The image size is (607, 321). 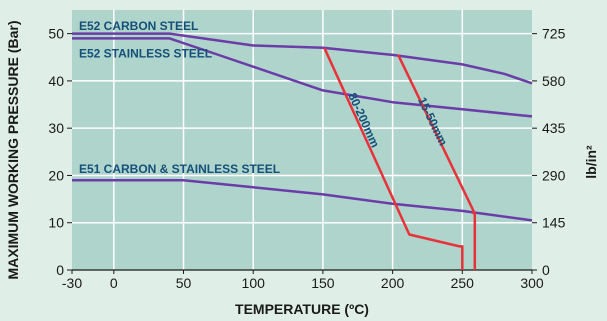 What do you see at coordinates (549, 152) in the screenshot?
I see `y2-axis-ticks: 0 145 290 435 580 725` at bounding box center [549, 152].